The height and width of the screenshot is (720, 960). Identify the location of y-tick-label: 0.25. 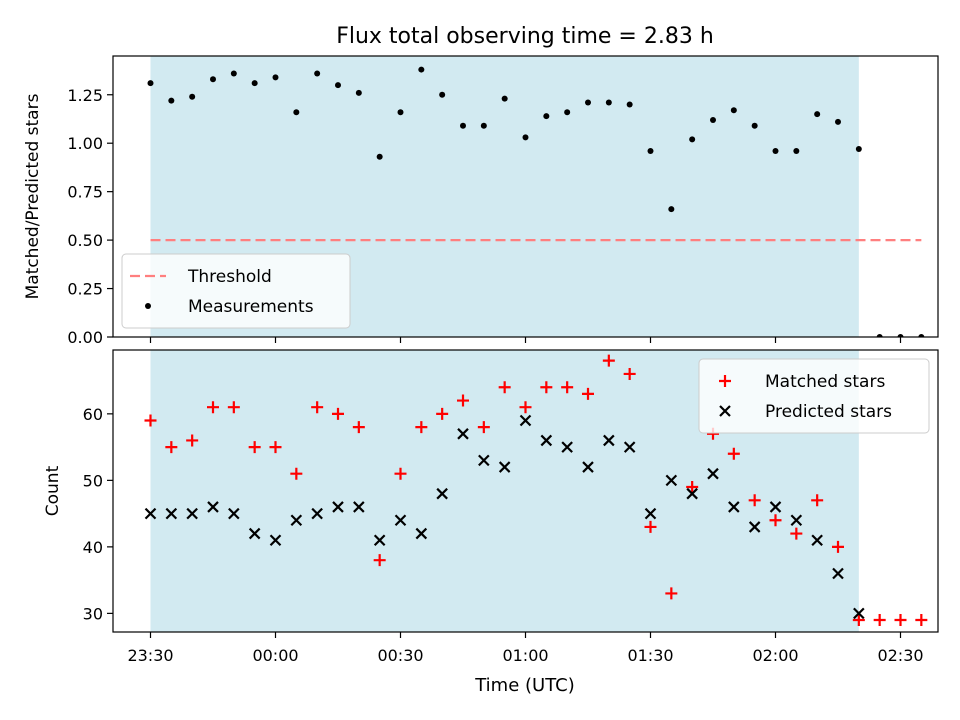
(85, 289).